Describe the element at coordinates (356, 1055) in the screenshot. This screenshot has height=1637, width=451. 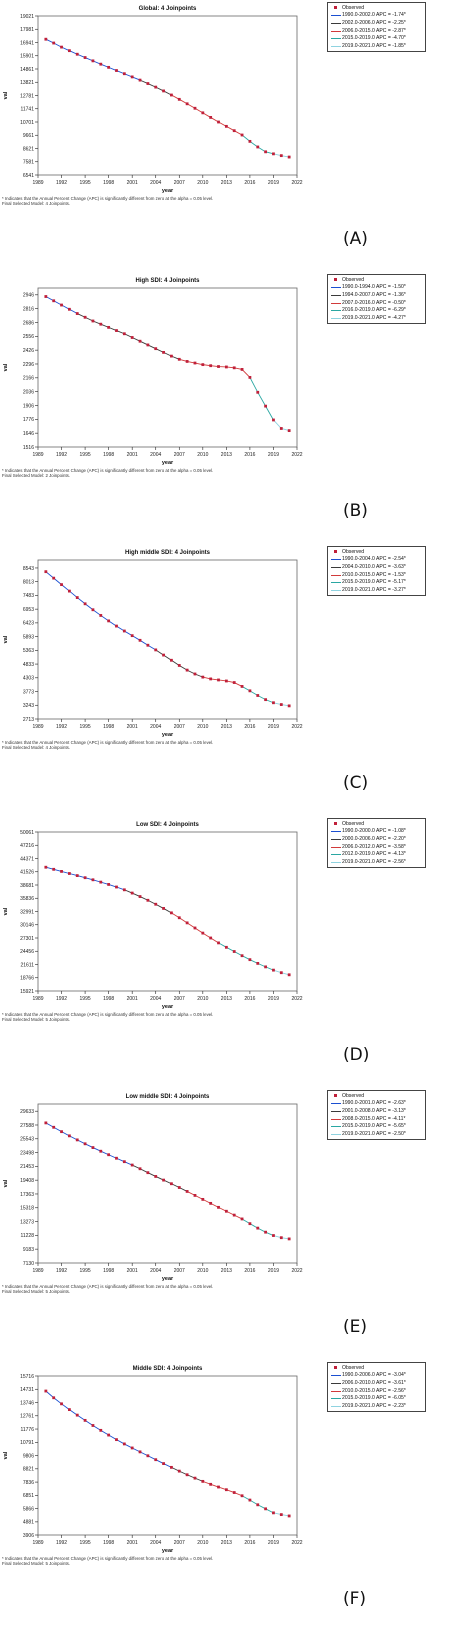
I see `panel-label: (D)` at that location.